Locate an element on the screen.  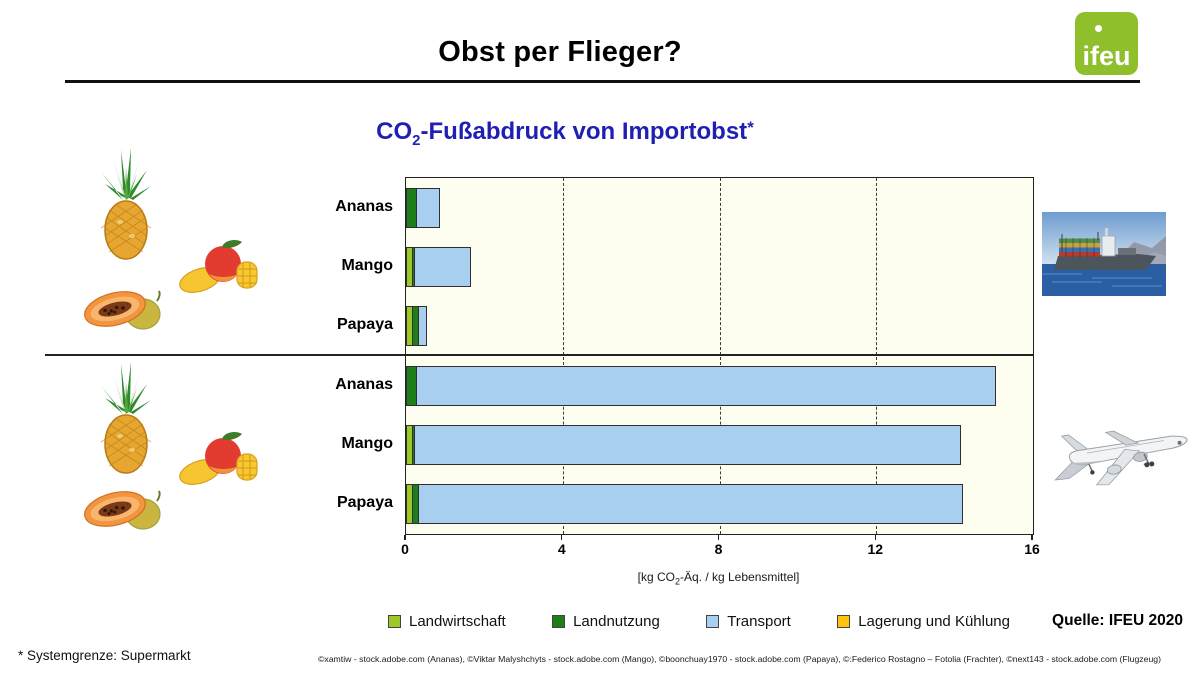
category-label-ananas-flugzeug: Ananas is located at coordinates (364, 384).